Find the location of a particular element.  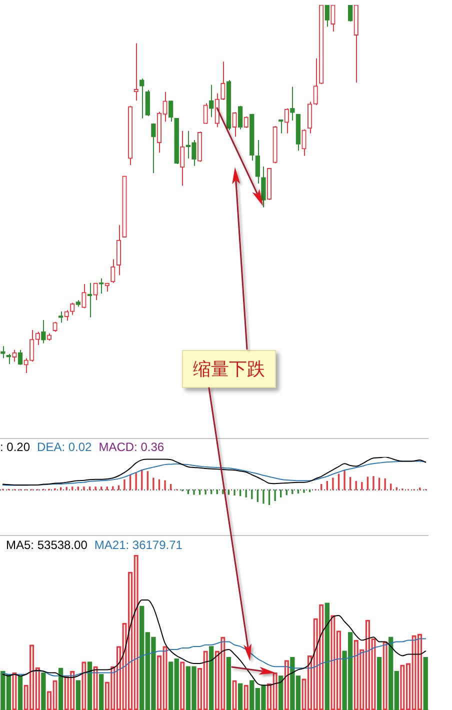

text: MA5: 53538.00 is located at coordinates (47, 545).